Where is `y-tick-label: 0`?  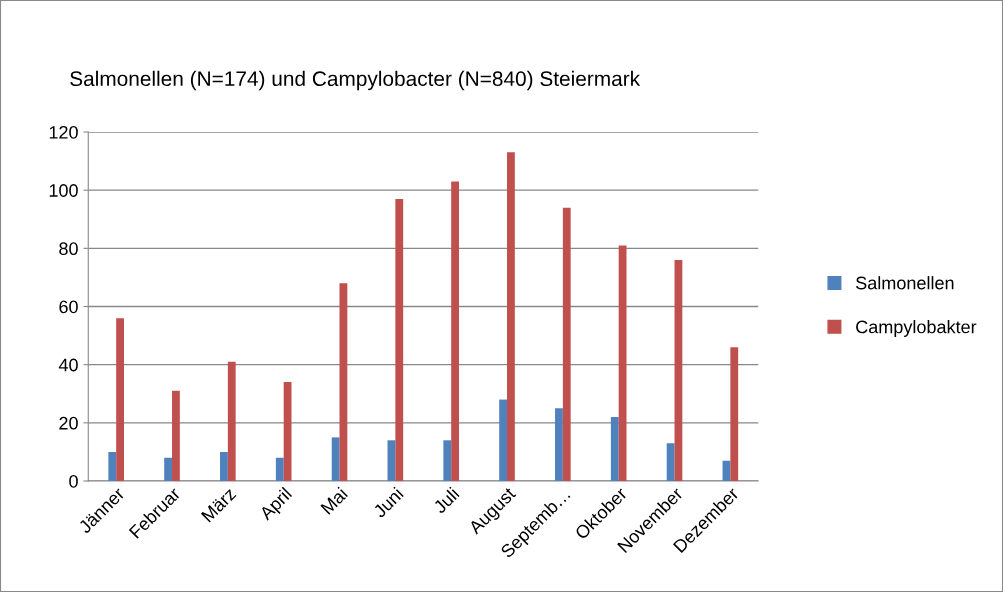 y-tick-label: 0 is located at coordinates (73, 481).